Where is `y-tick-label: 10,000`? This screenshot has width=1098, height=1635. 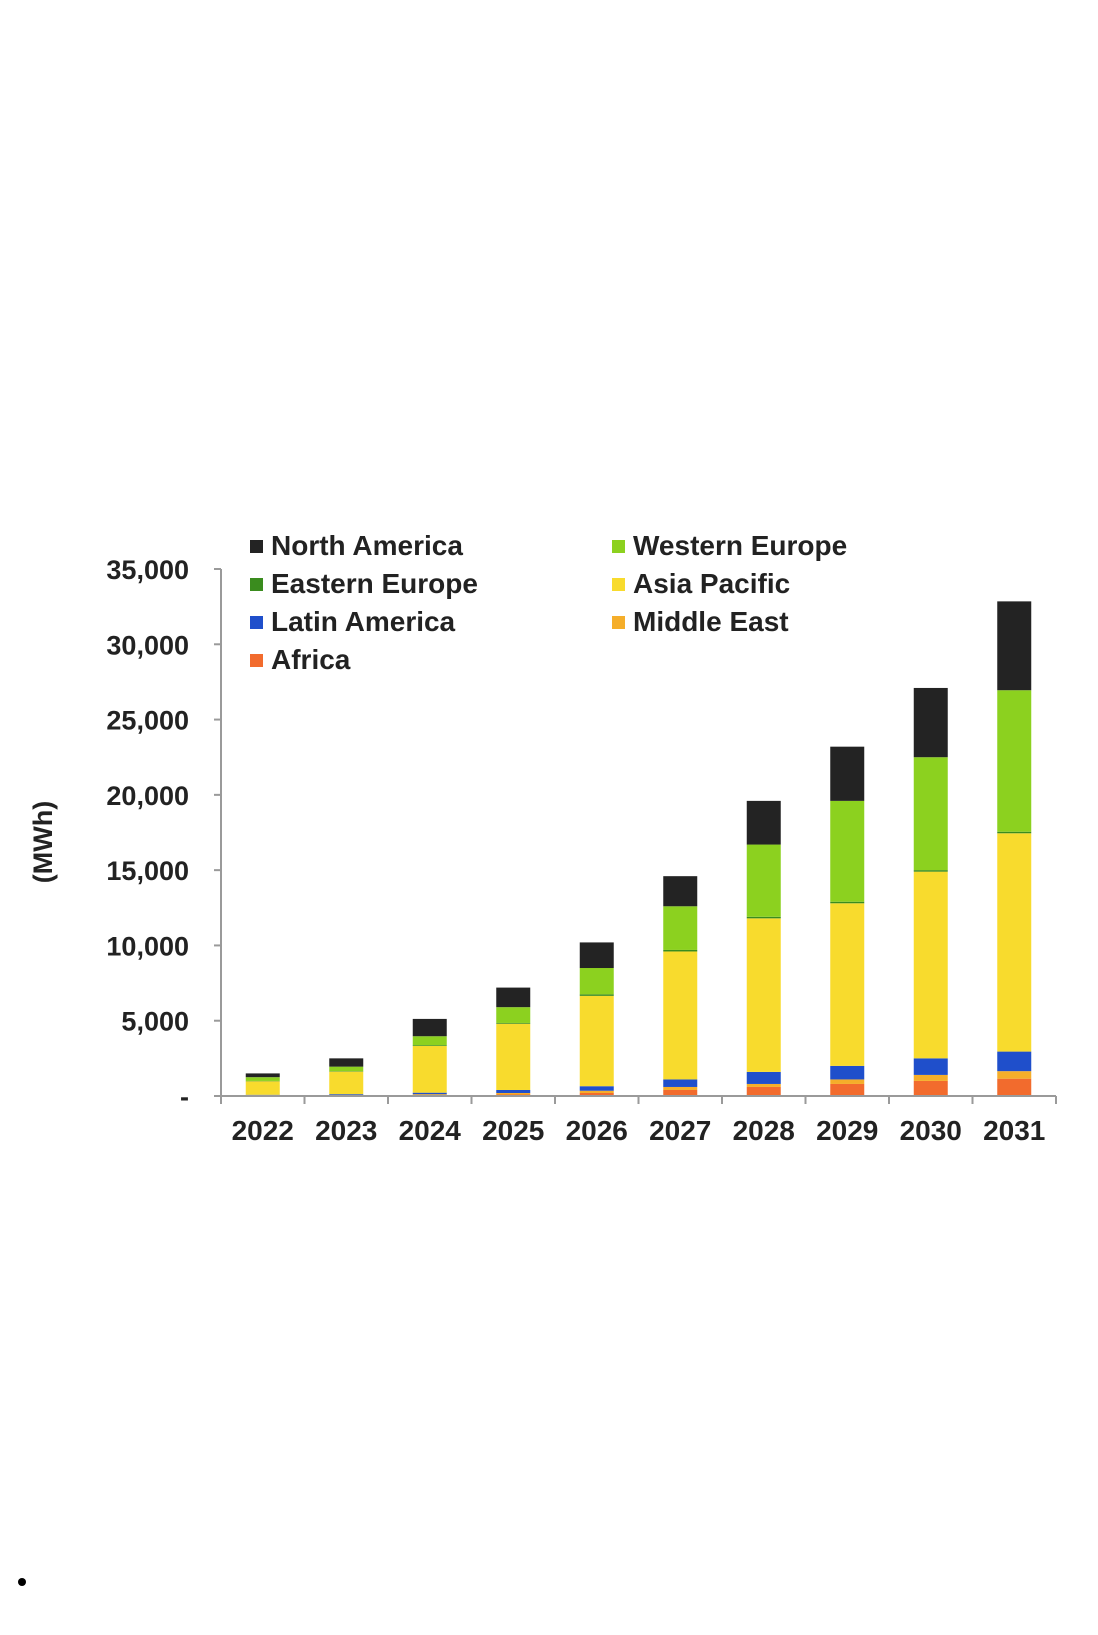
y-tick-label: 10,000 is located at coordinates (147, 946).